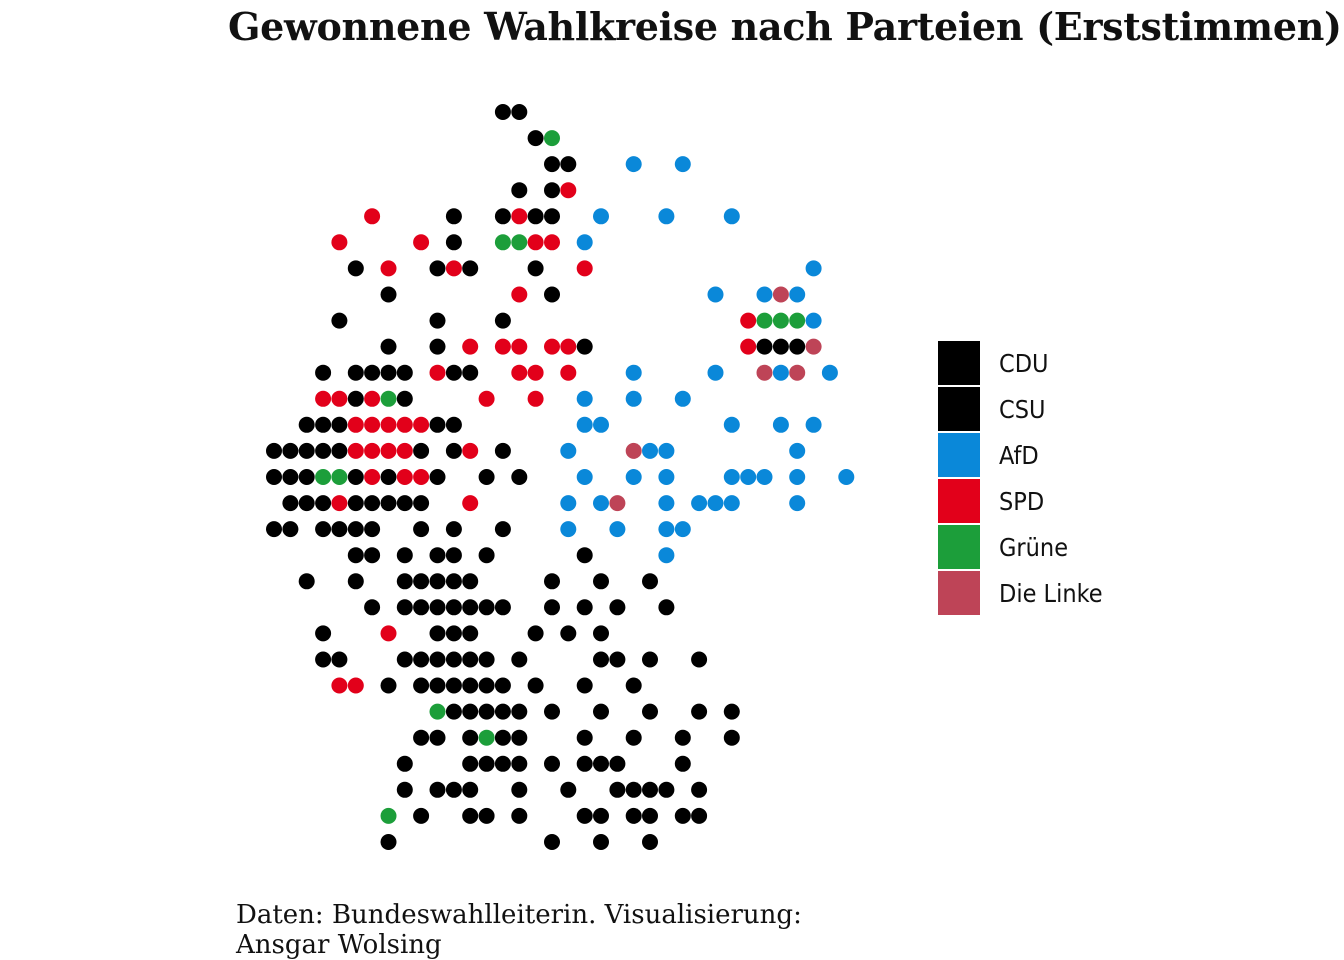 The image size is (1344, 960). What do you see at coordinates (1020, 455) in the screenshot?
I see `legend-item: AfD` at bounding box center [1020, 455].